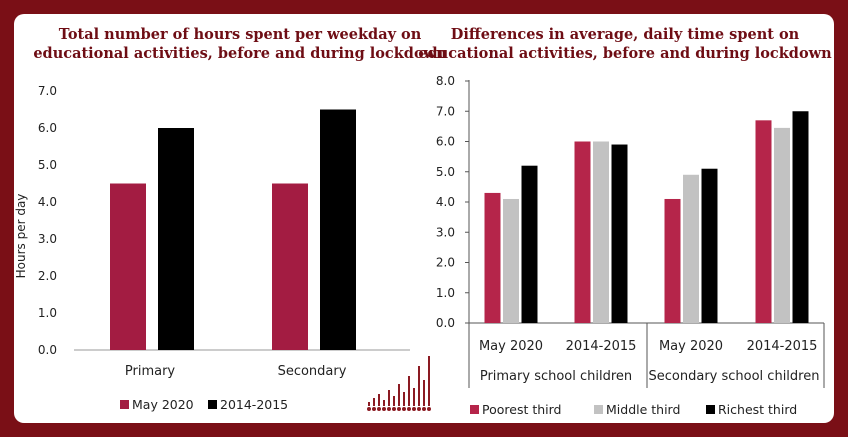  I want to click on right-y-tick-label: 6.0, so click(445, 142).